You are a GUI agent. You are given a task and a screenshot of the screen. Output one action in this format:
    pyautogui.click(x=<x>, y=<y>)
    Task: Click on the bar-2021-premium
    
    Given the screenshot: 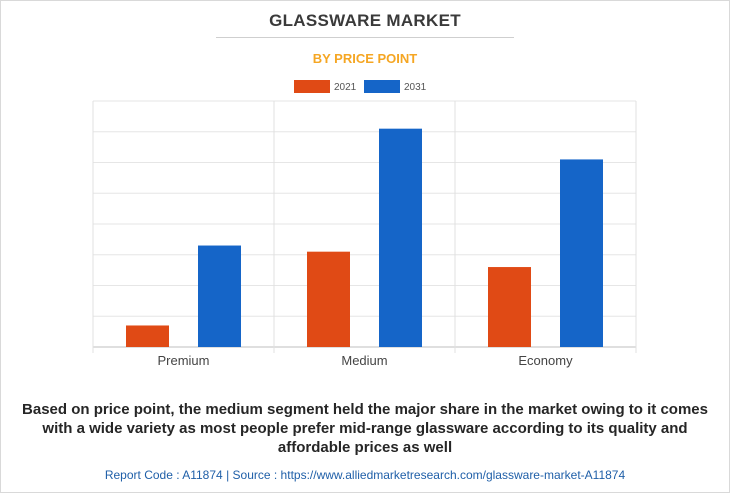 What is the action you would take?
    pyautogui.click(x=147, y=336)
    